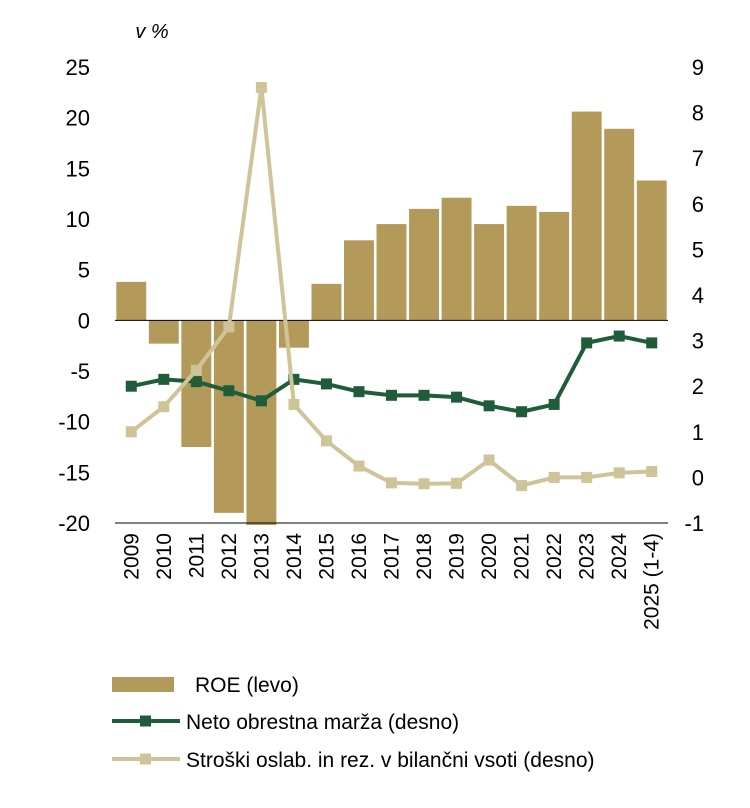  Describe the element at coordinates (392, 556) in the screenshot. I see `x-tick-label: 2017` at that location.